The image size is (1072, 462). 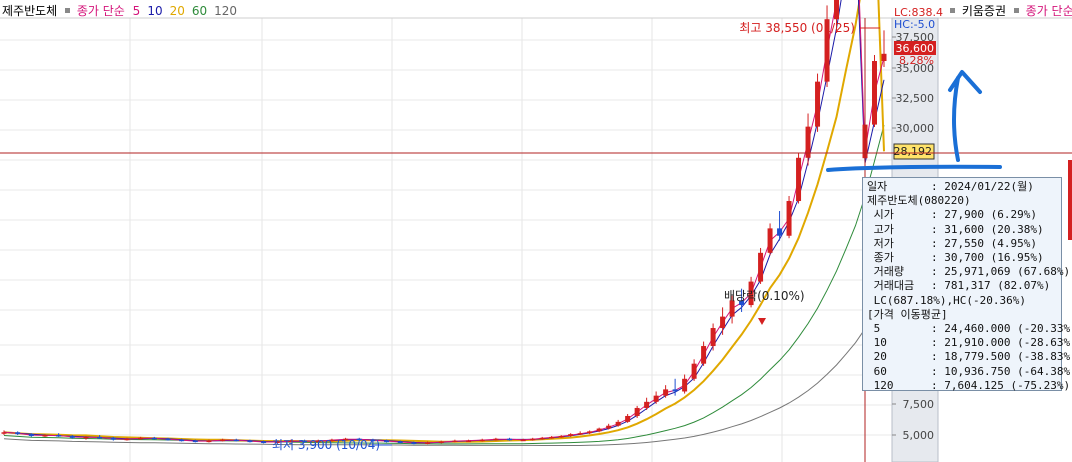 I want to click on tooltip-key: 거래량, so click(x=885, y=272).